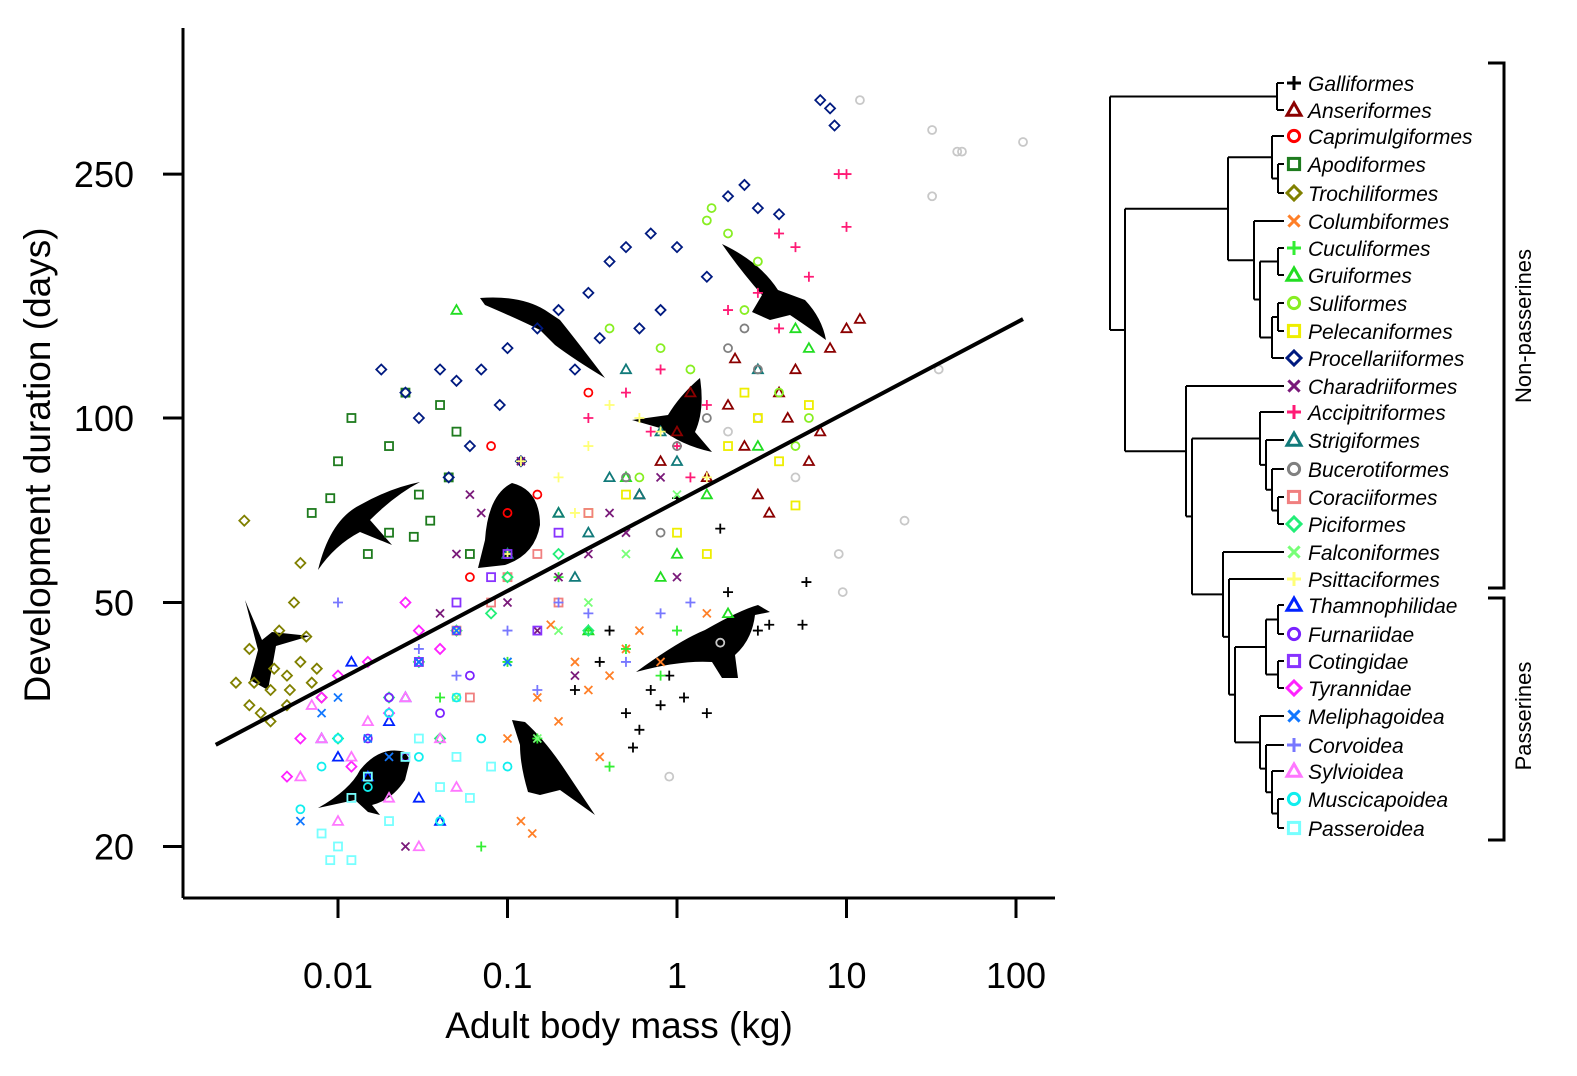  Describe the element at coordinates (1356, 165) in the screenshot. I see `legend-item: Apodiformes` at that location.